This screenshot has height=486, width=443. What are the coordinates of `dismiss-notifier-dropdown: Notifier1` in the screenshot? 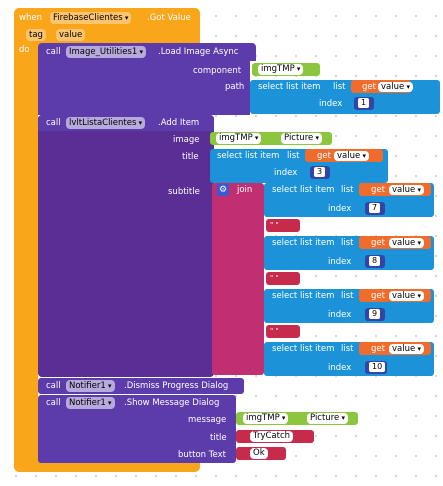 It's located at (90, 386).